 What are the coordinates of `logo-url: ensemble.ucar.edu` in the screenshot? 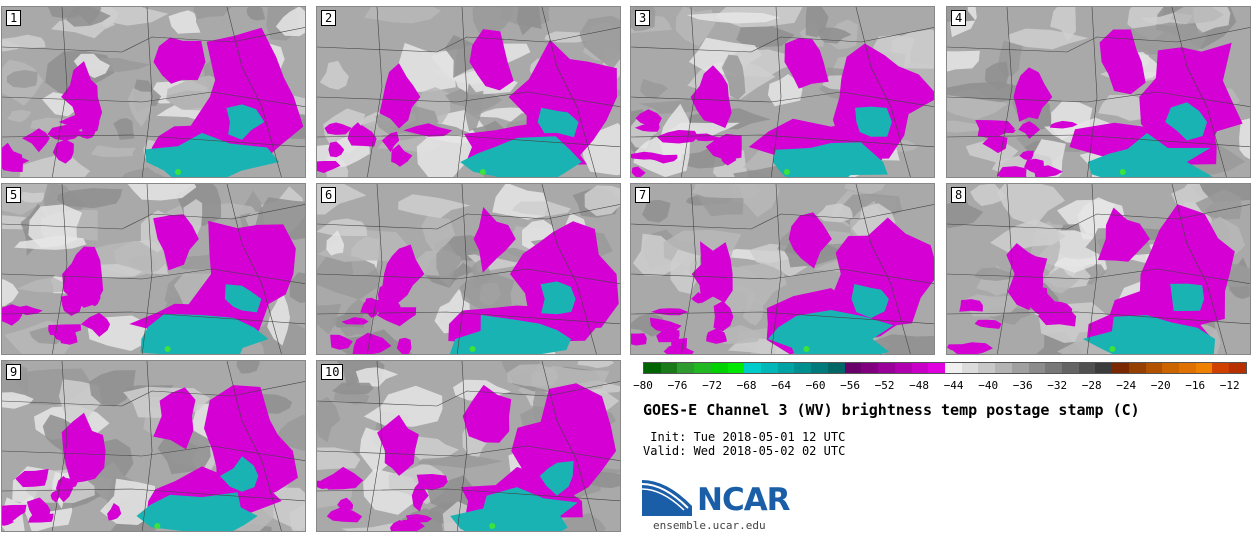 It's located at (709, 525).